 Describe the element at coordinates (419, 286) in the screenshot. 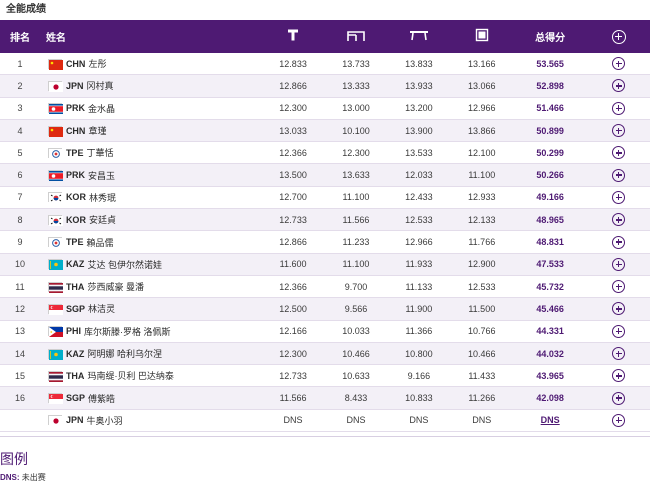

I see `apparatus-score: 11.133` at that location.